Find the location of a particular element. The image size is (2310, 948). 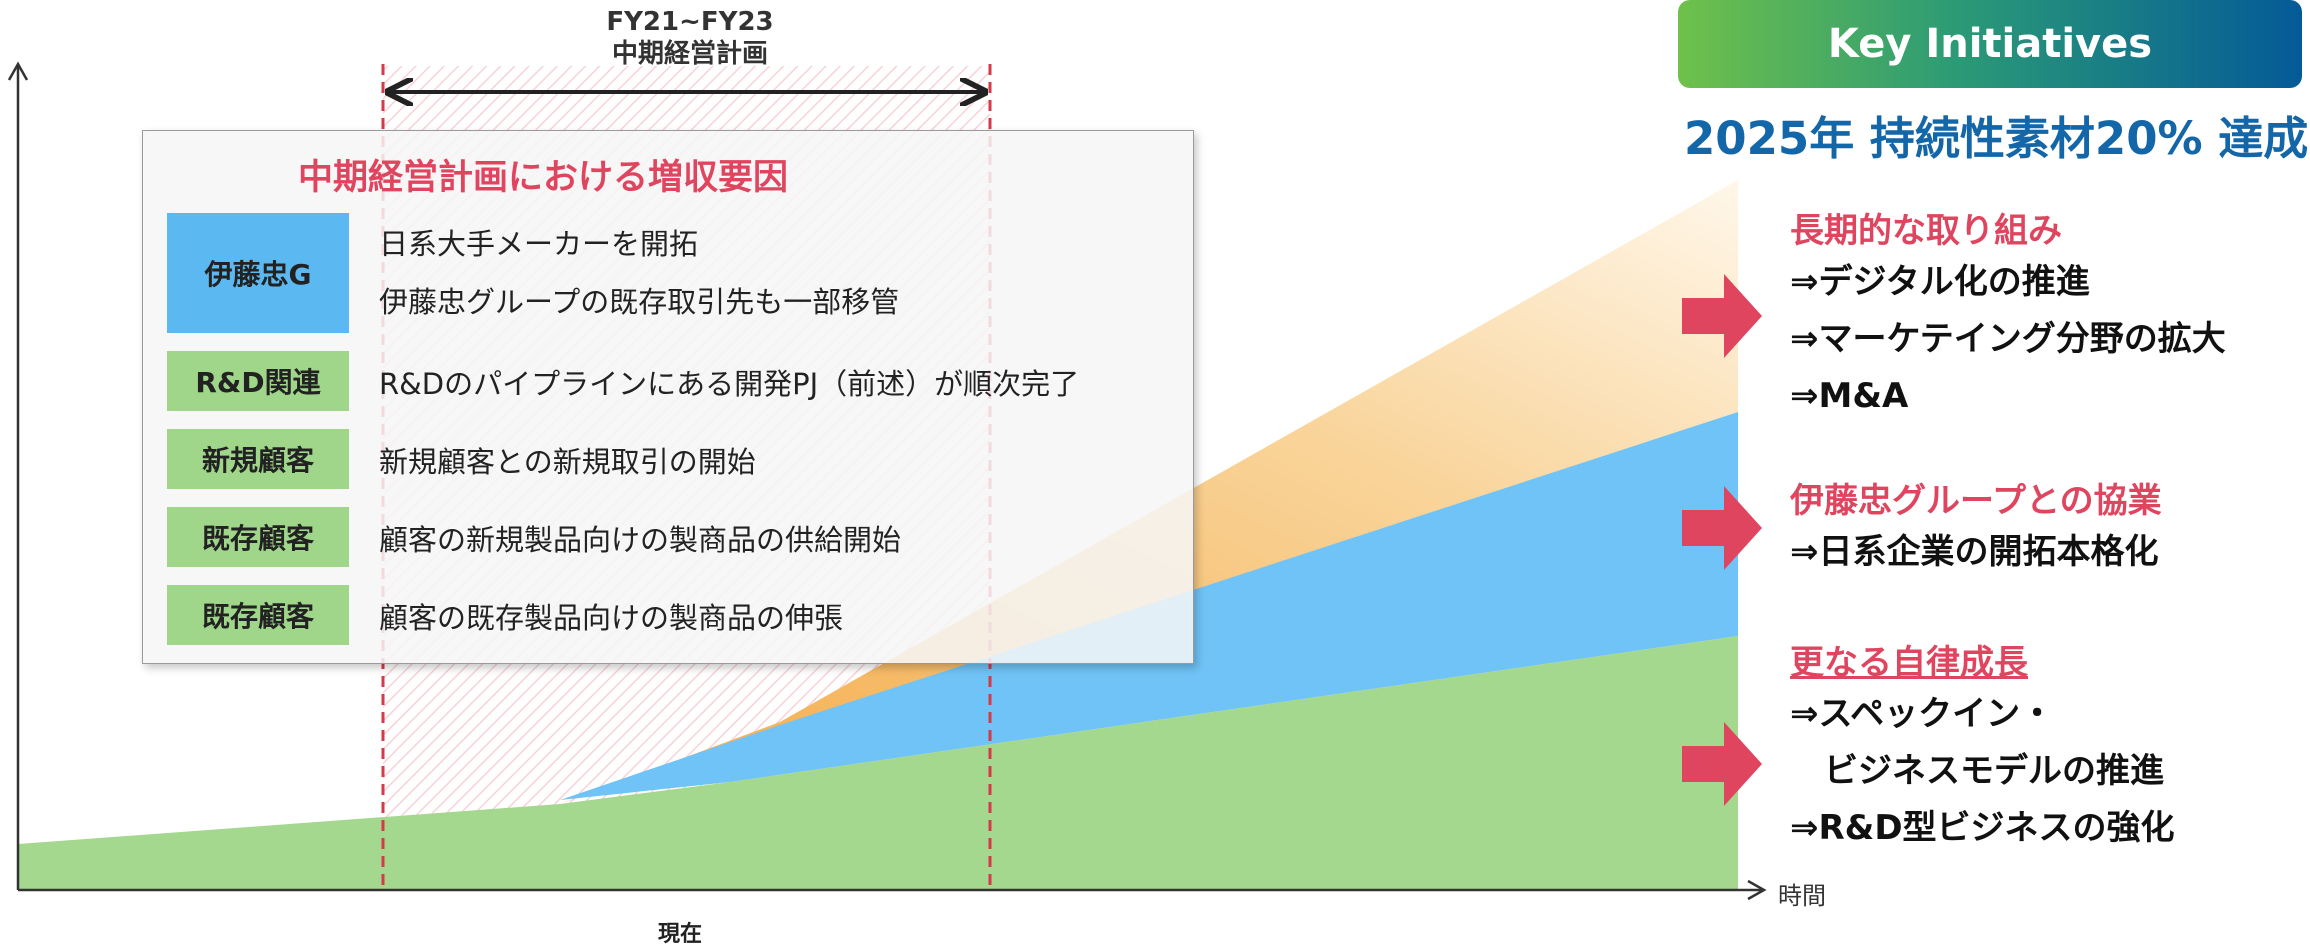

factor-description: 日系大手メーカーを開拓 is located at coordinates (539, 244).